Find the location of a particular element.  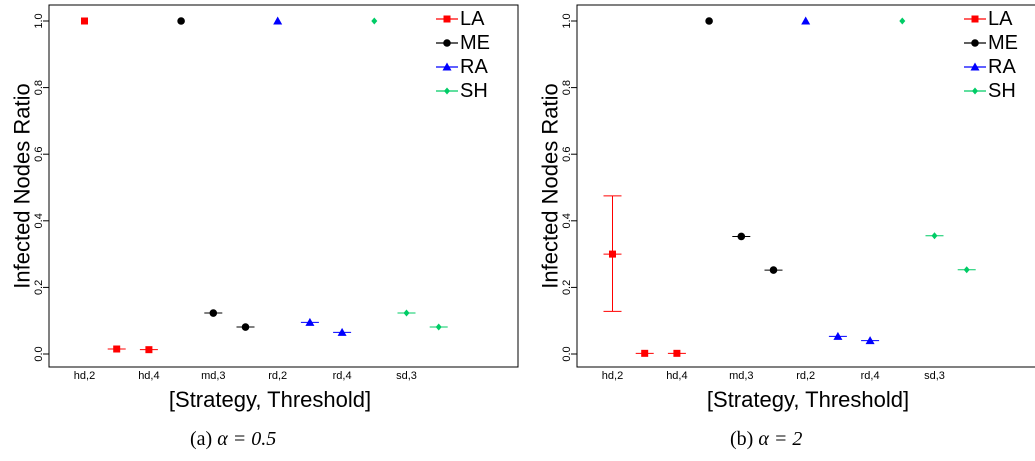

caption-b: (b) α = 2 is located at coordinates (766, 439).